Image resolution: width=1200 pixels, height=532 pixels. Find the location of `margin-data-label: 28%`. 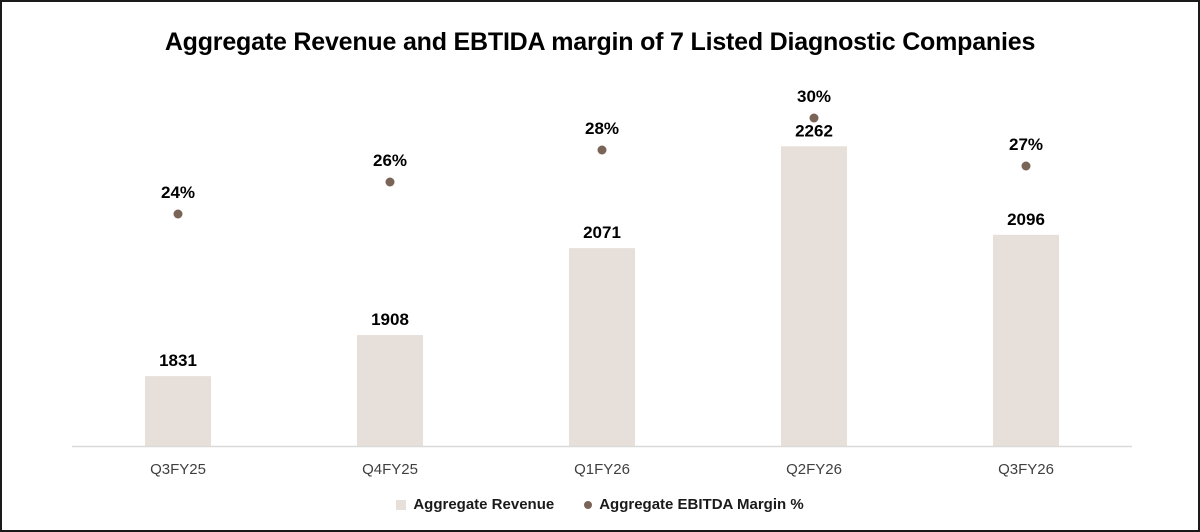

margin-data-label: 28% is located at coordinates (602, 128).